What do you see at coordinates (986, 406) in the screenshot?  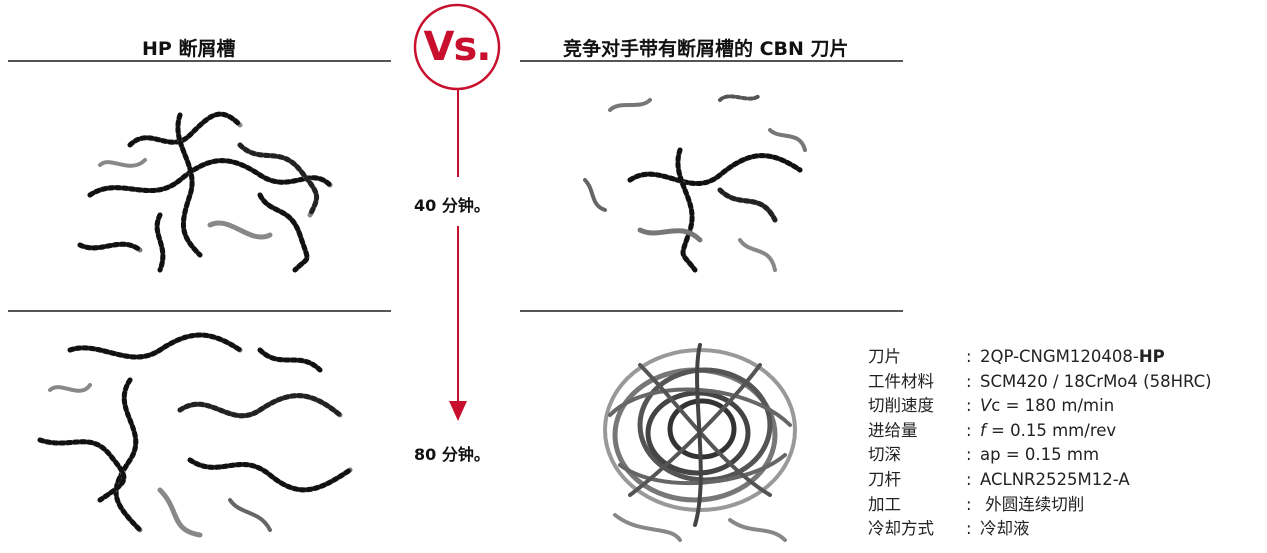 I see `spec-value-italic: V` at bounding box center [986, 406].